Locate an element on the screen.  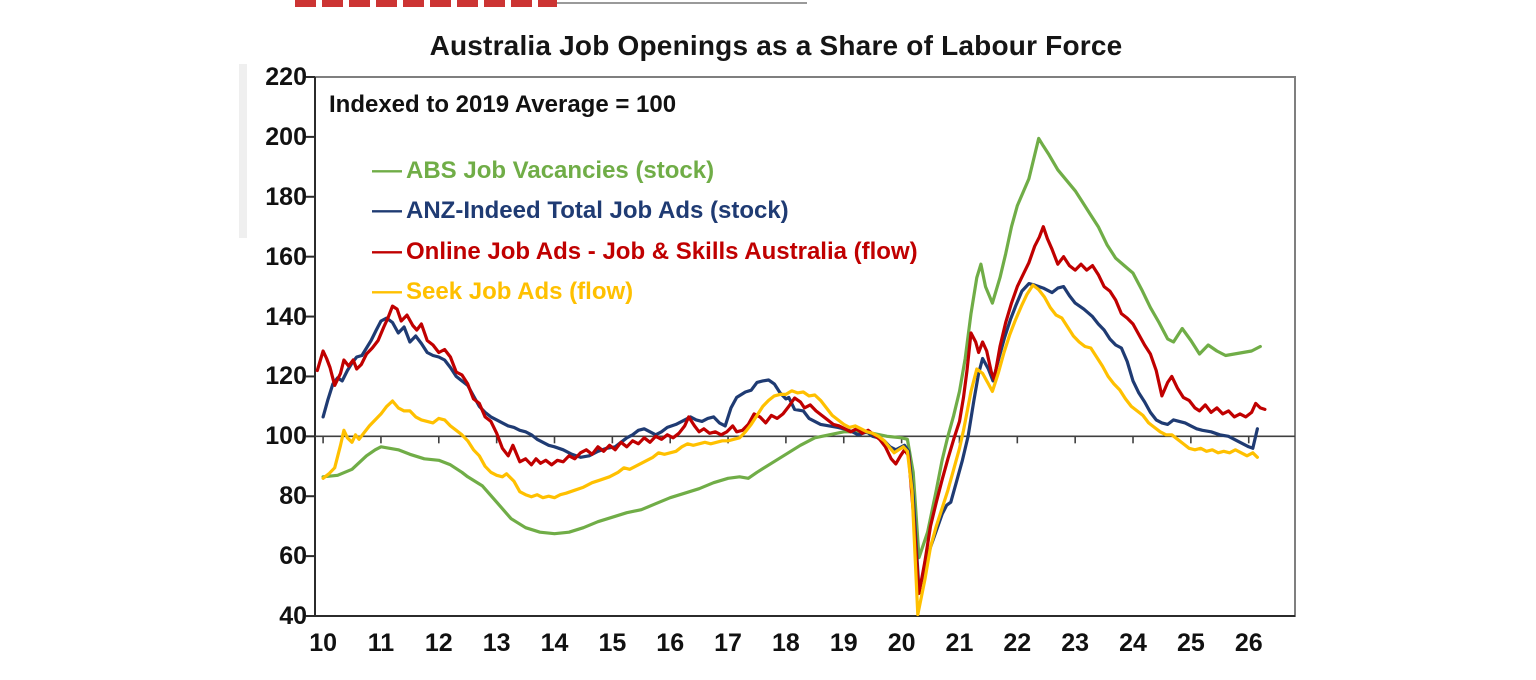
x-tick-label-18: 18 is located at coordinates (786, 643).